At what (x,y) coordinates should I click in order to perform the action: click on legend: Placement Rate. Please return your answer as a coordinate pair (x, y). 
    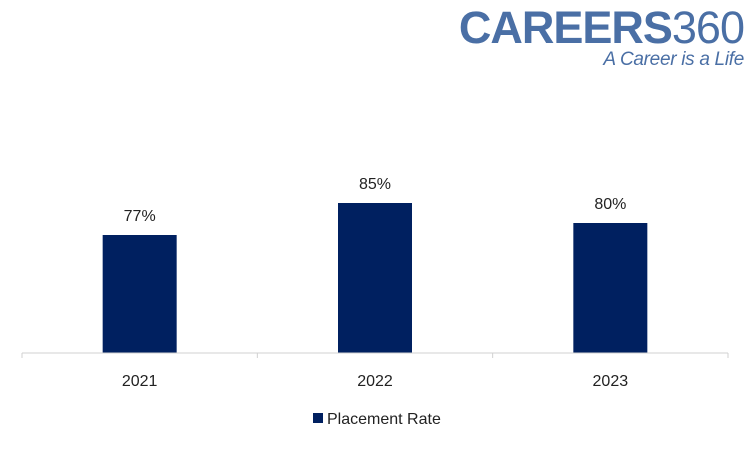
    Looking at the image, I should click on (377, 419).